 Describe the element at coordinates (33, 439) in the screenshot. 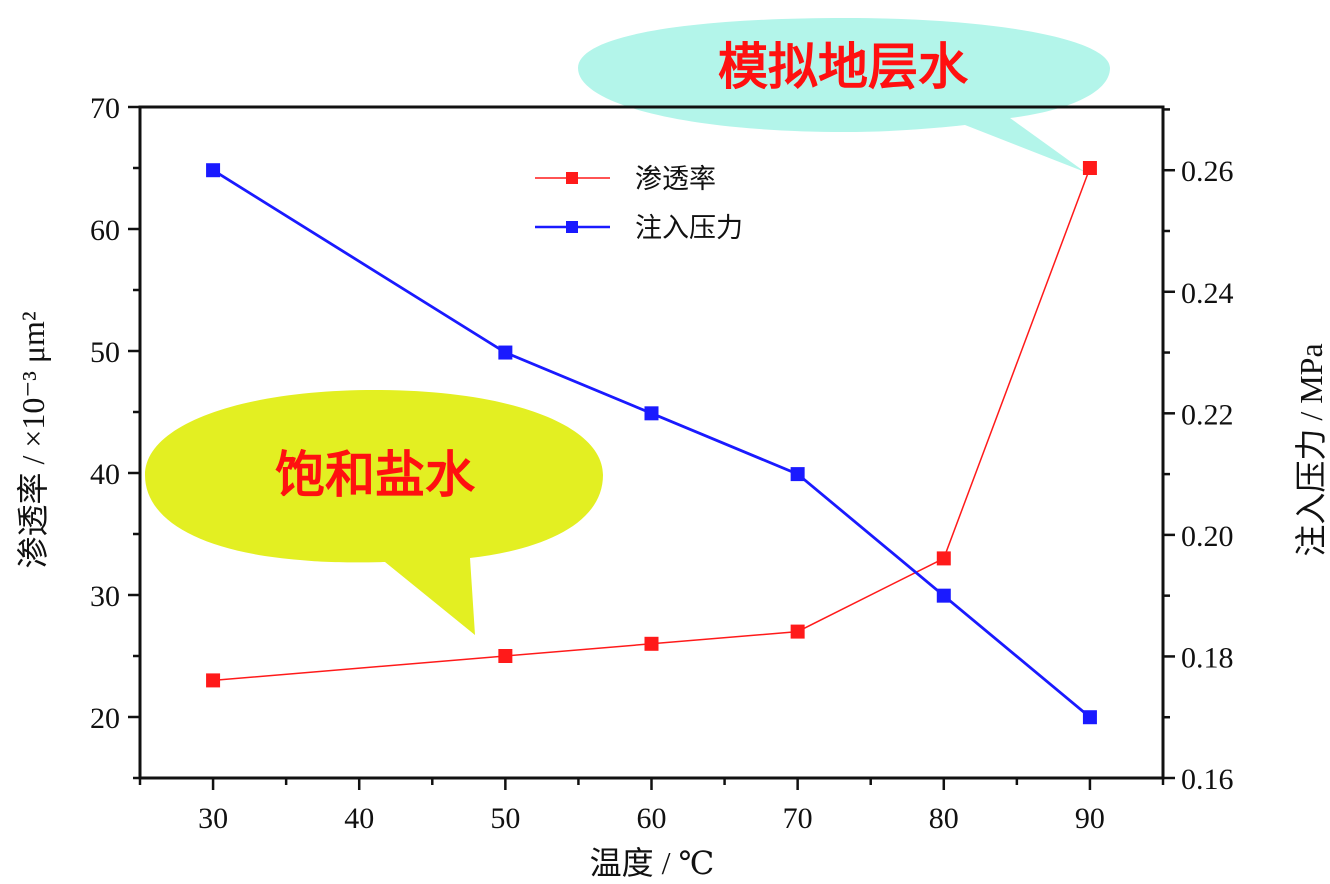

I see `y-axis-label: 渗透率 / ×10⁻³ μm²` at that location.